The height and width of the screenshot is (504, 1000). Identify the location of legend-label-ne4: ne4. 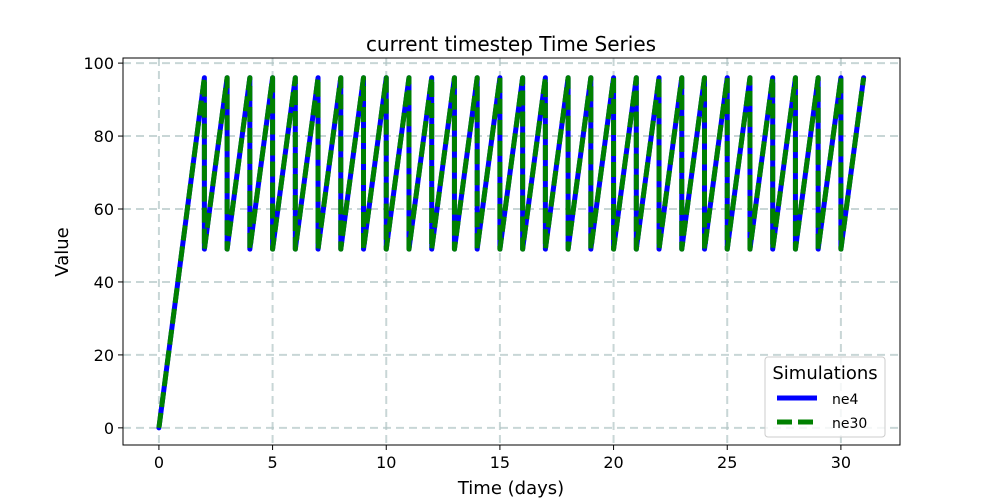
(845, 400).